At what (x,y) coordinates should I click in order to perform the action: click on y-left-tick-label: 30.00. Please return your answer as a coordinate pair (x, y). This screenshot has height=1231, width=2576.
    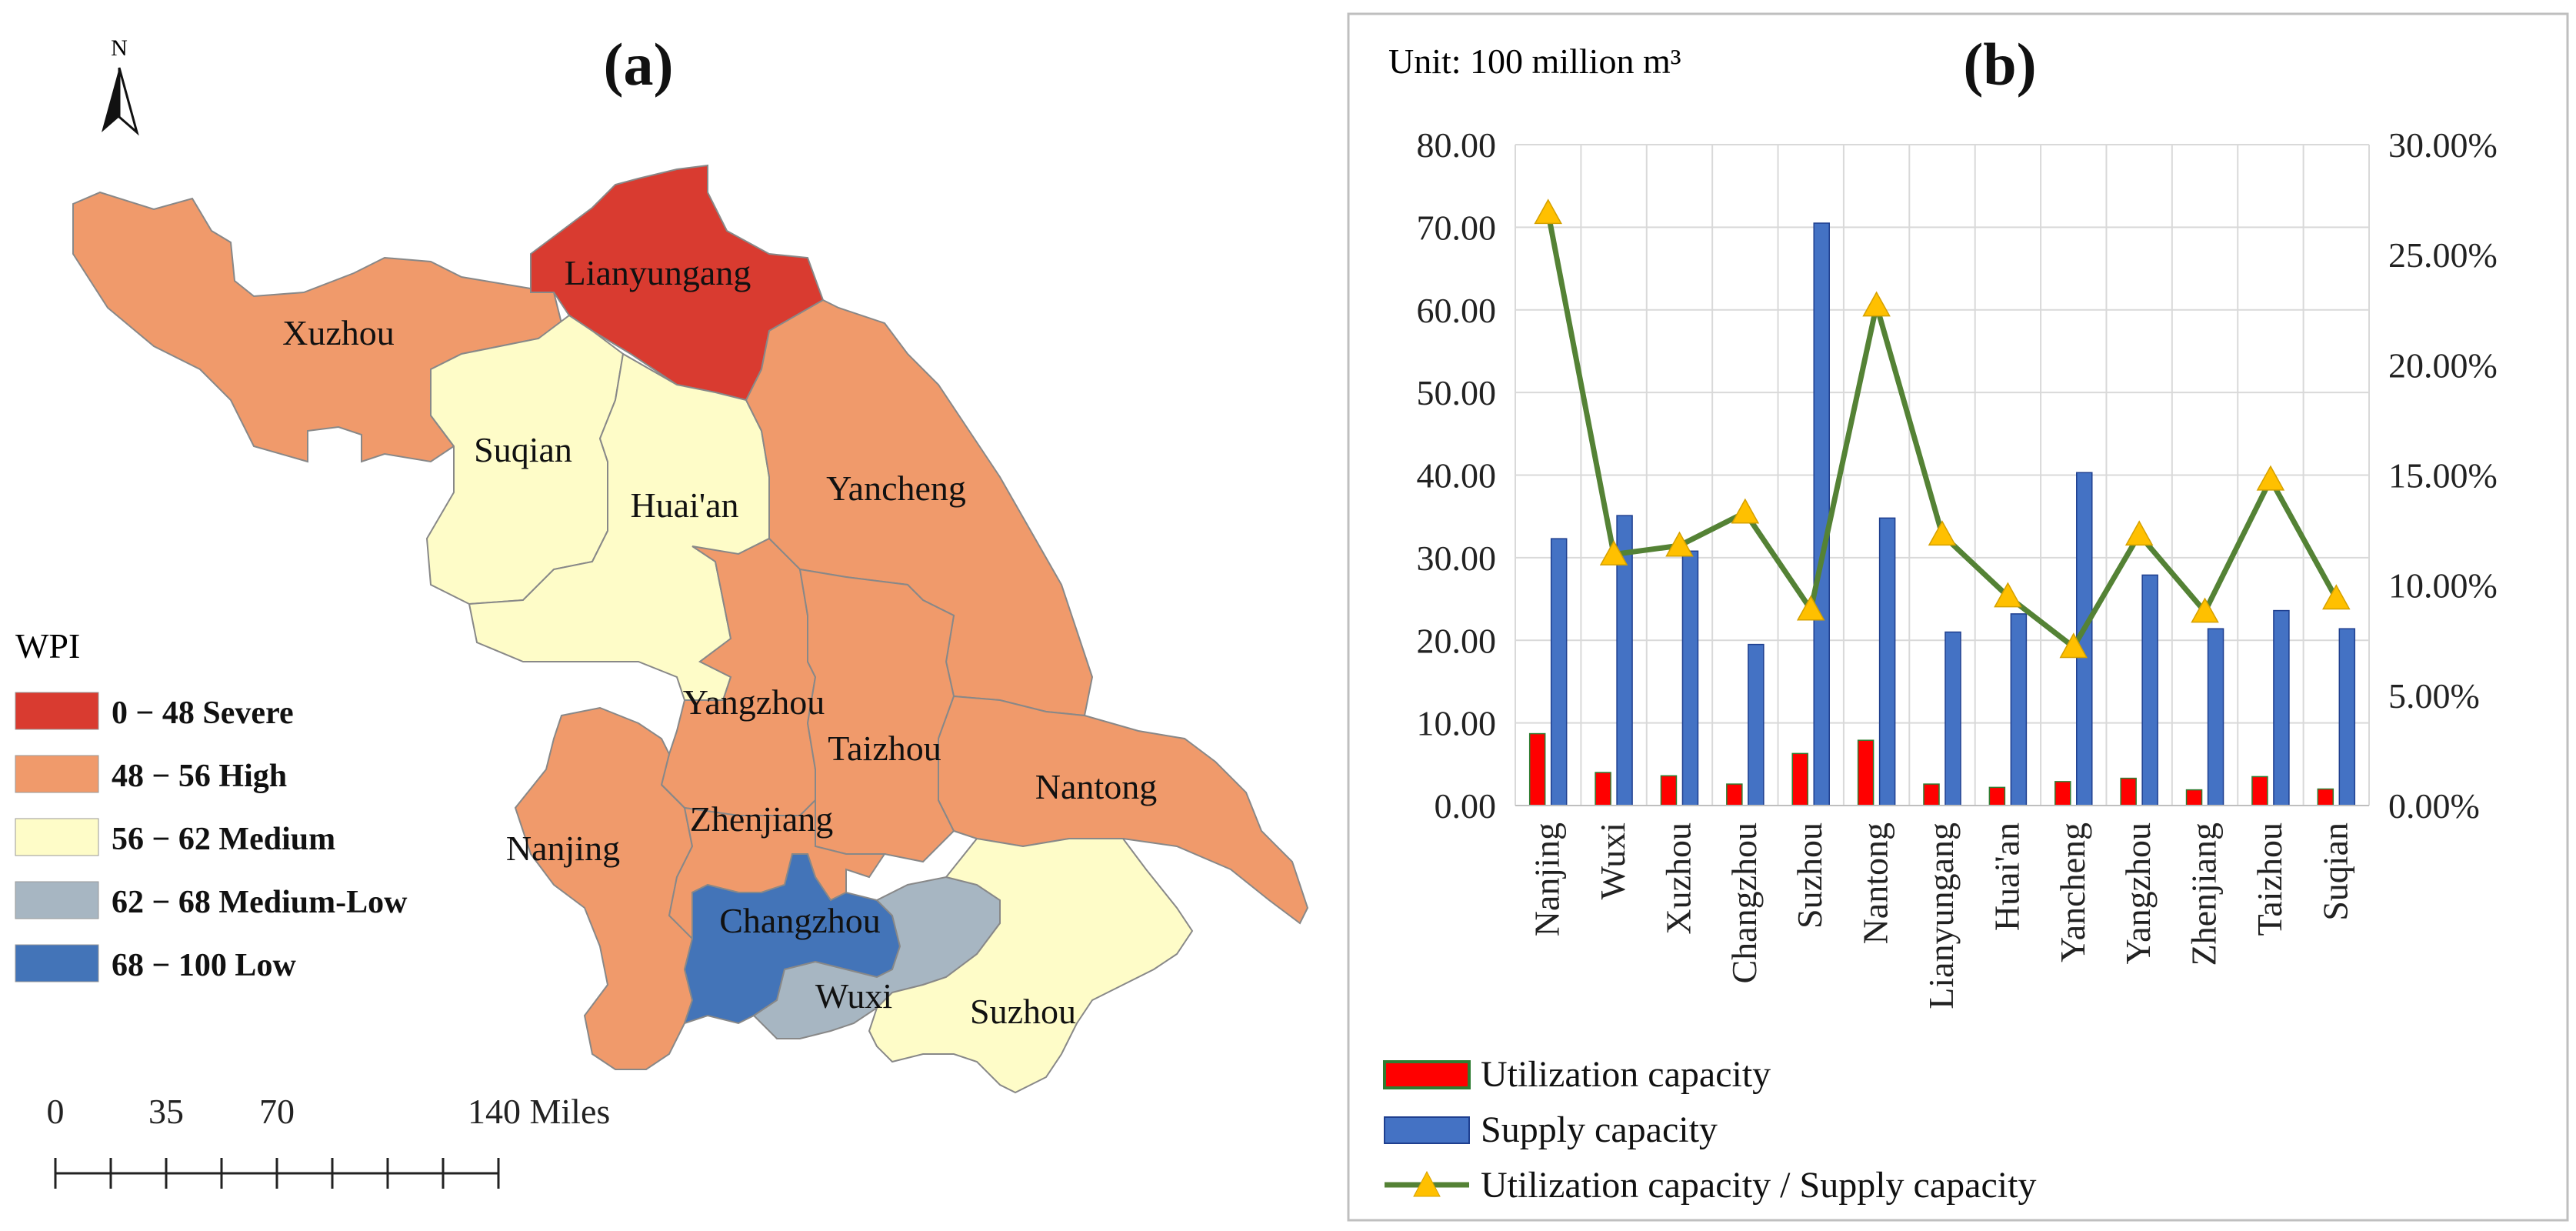
    Looking at the image, I should click on (1457, 558).